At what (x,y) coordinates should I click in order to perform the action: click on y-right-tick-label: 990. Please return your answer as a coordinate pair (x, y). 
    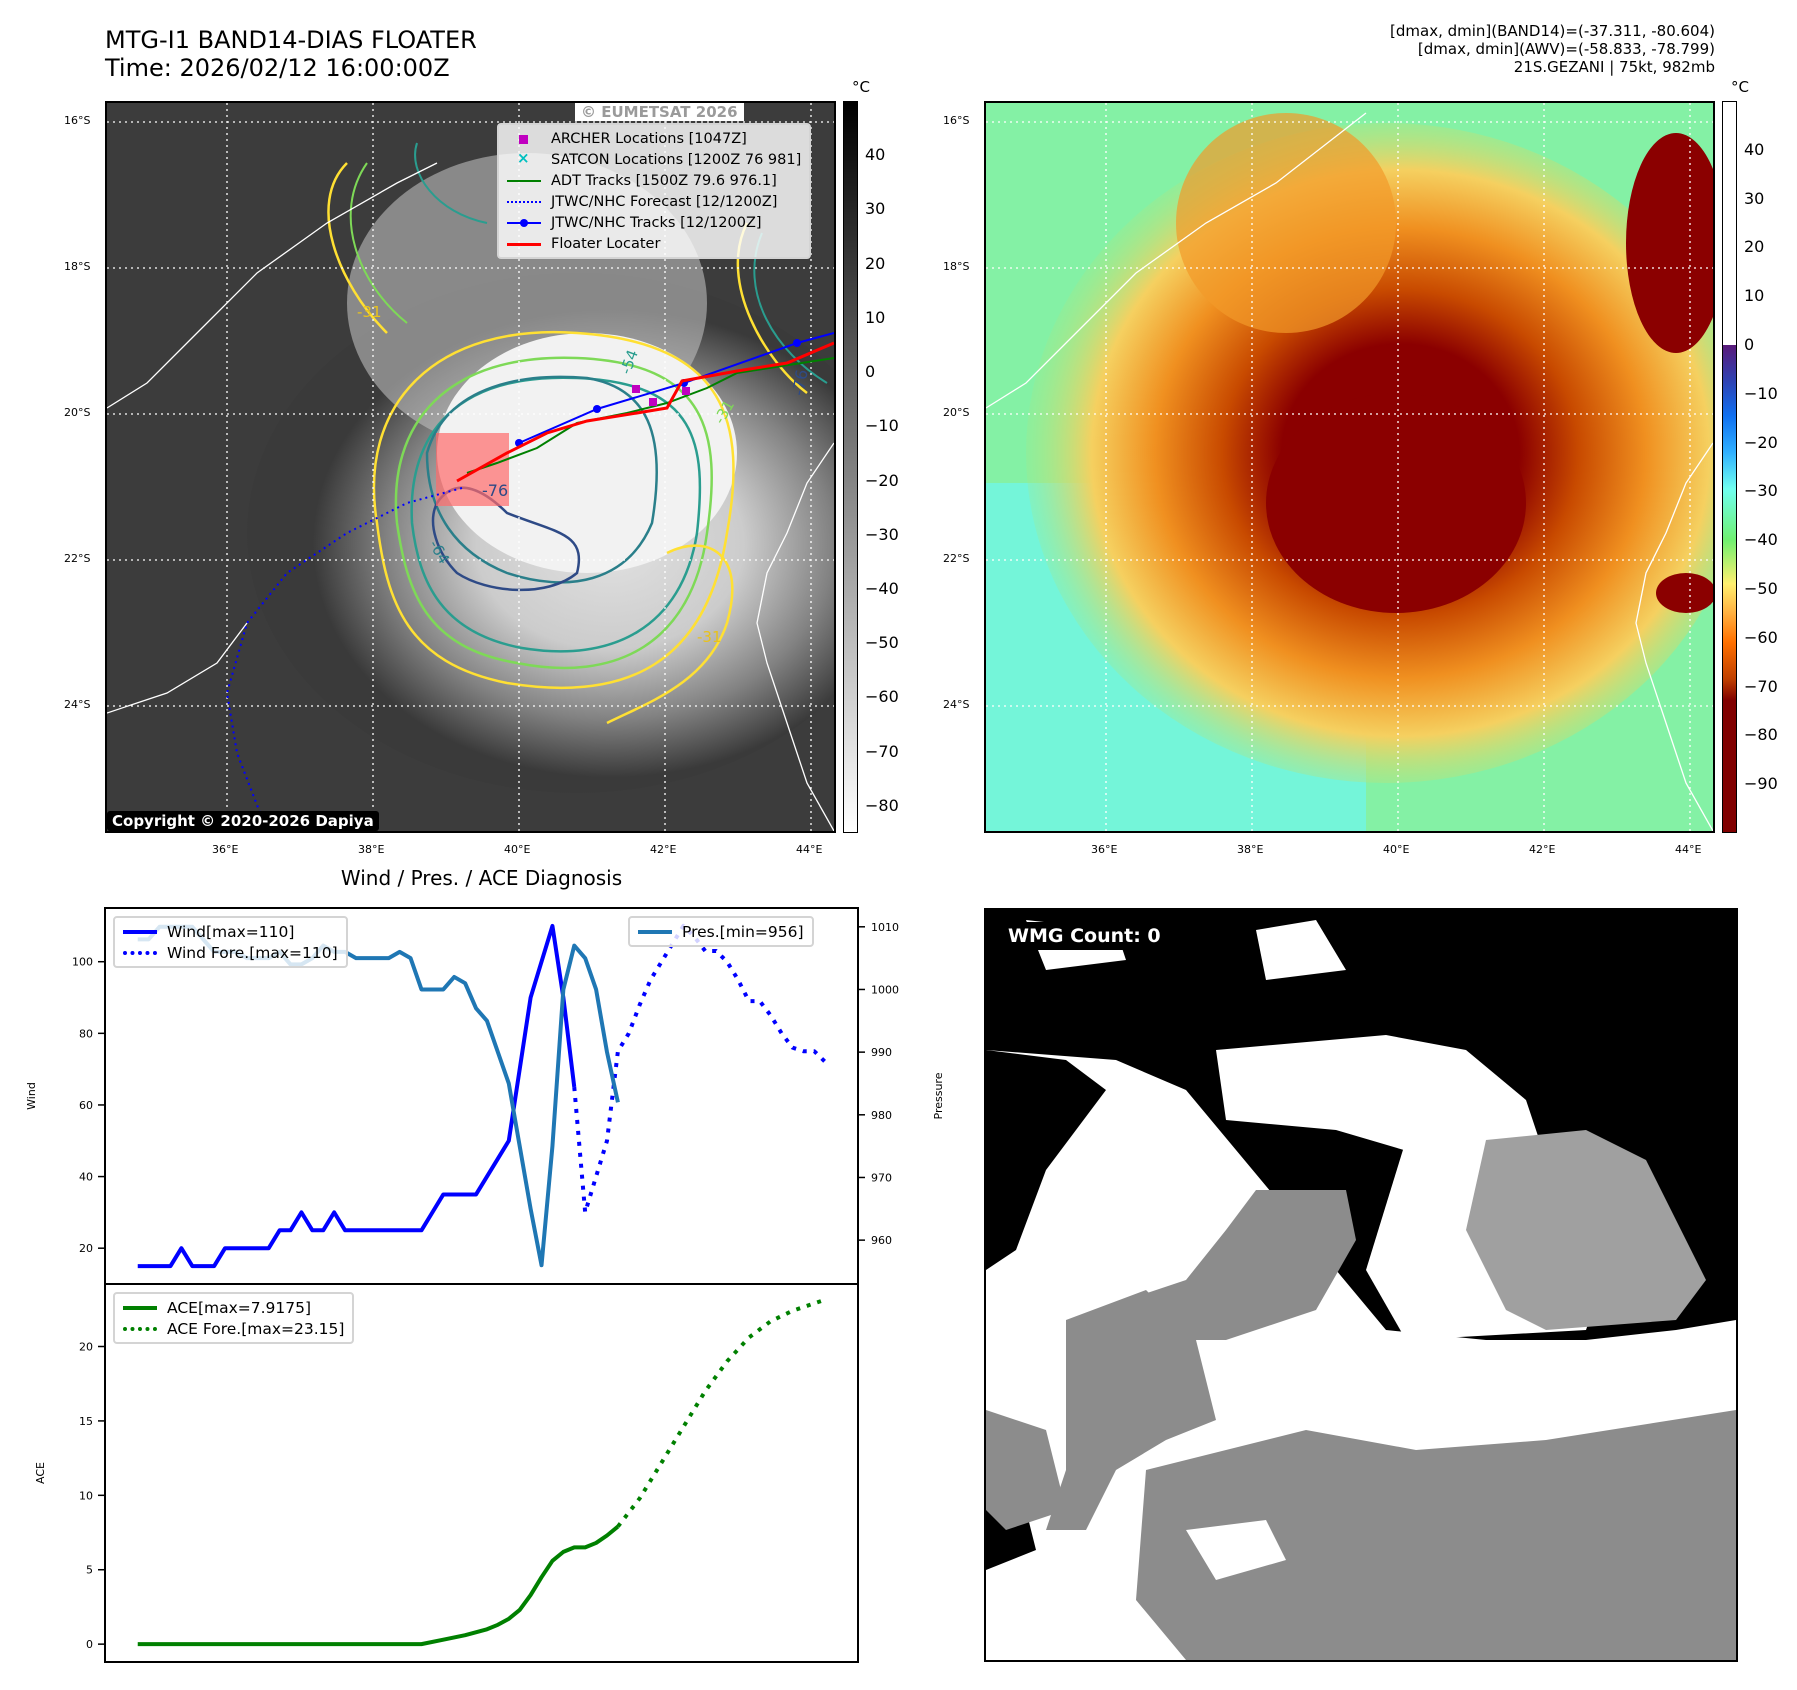
    Looking at the image, I should click on (881, 1052).